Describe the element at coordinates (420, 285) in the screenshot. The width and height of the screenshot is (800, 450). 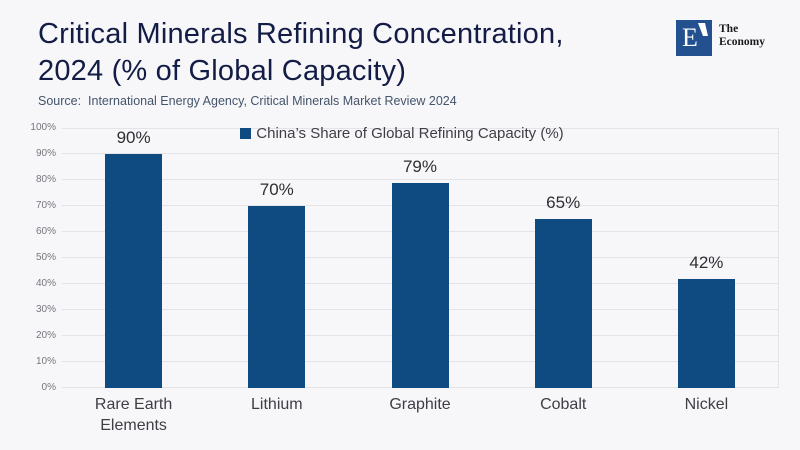
I see `bar-graphite` at that location.